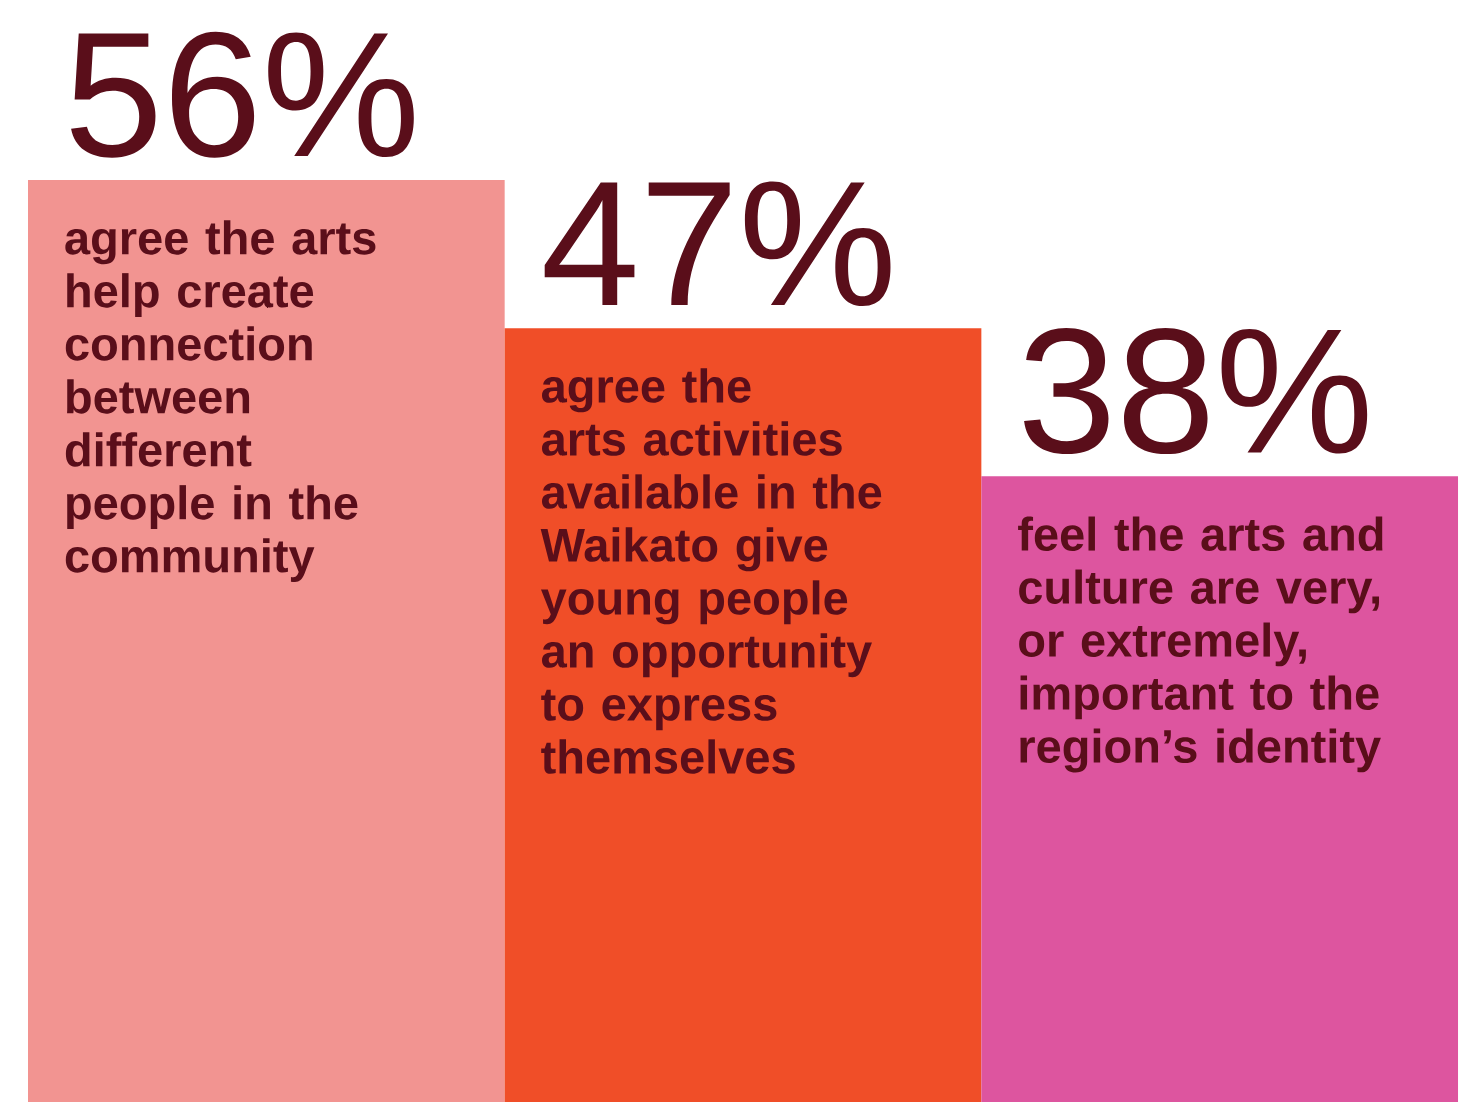 Image resolution: width=1462 pixels, height=1102 pixels. Describe the element at coordinates (1196, 391) in the screenshot. I see `data-label: 38%` at that location.